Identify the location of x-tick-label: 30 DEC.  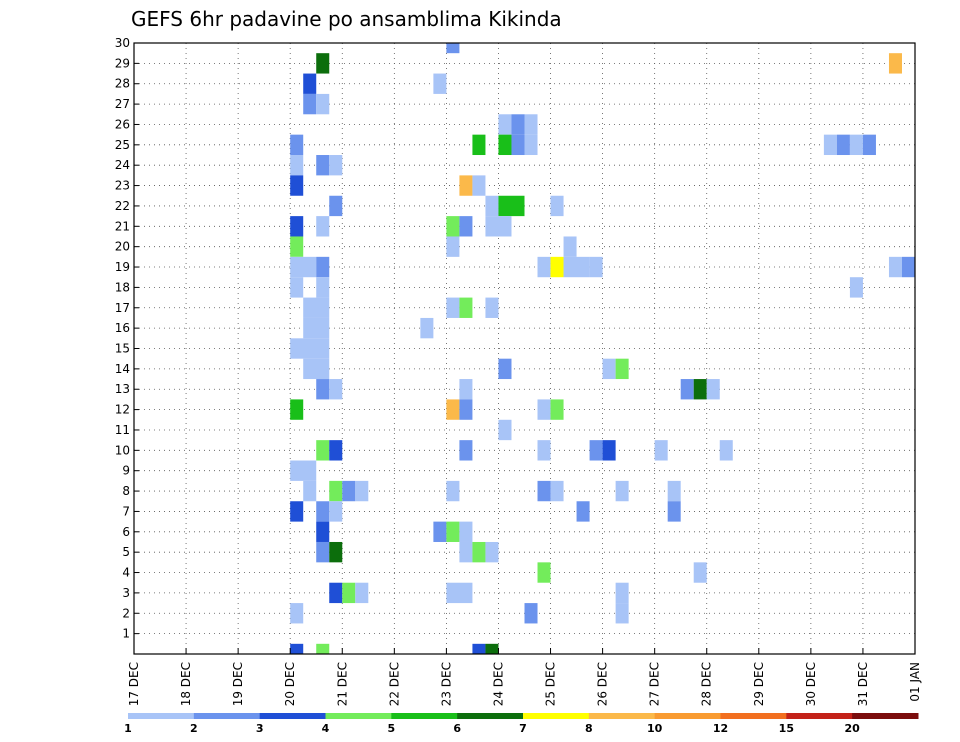
(811, 684).